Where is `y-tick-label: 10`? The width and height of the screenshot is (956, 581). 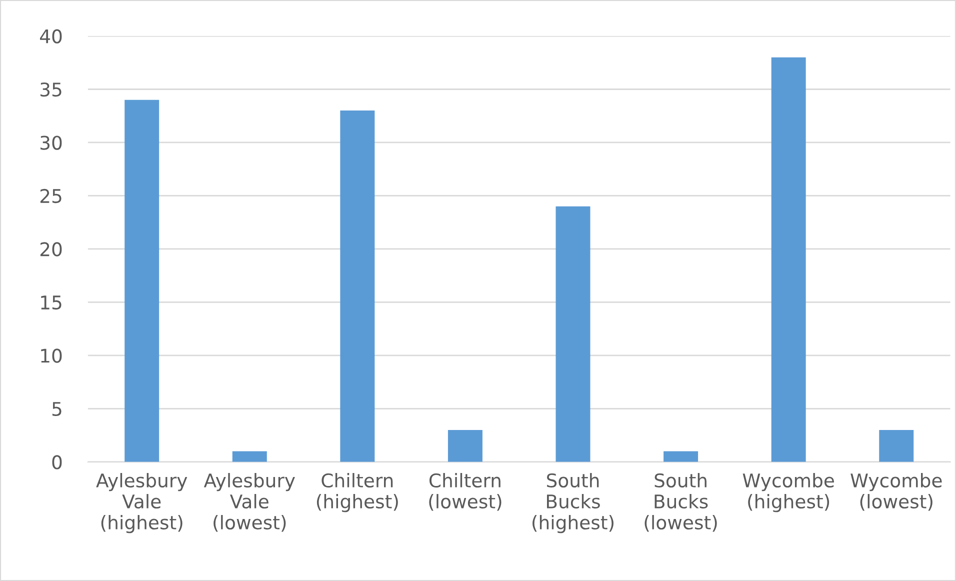 y-tick-label: 10 is located at coordinates (51, 355).